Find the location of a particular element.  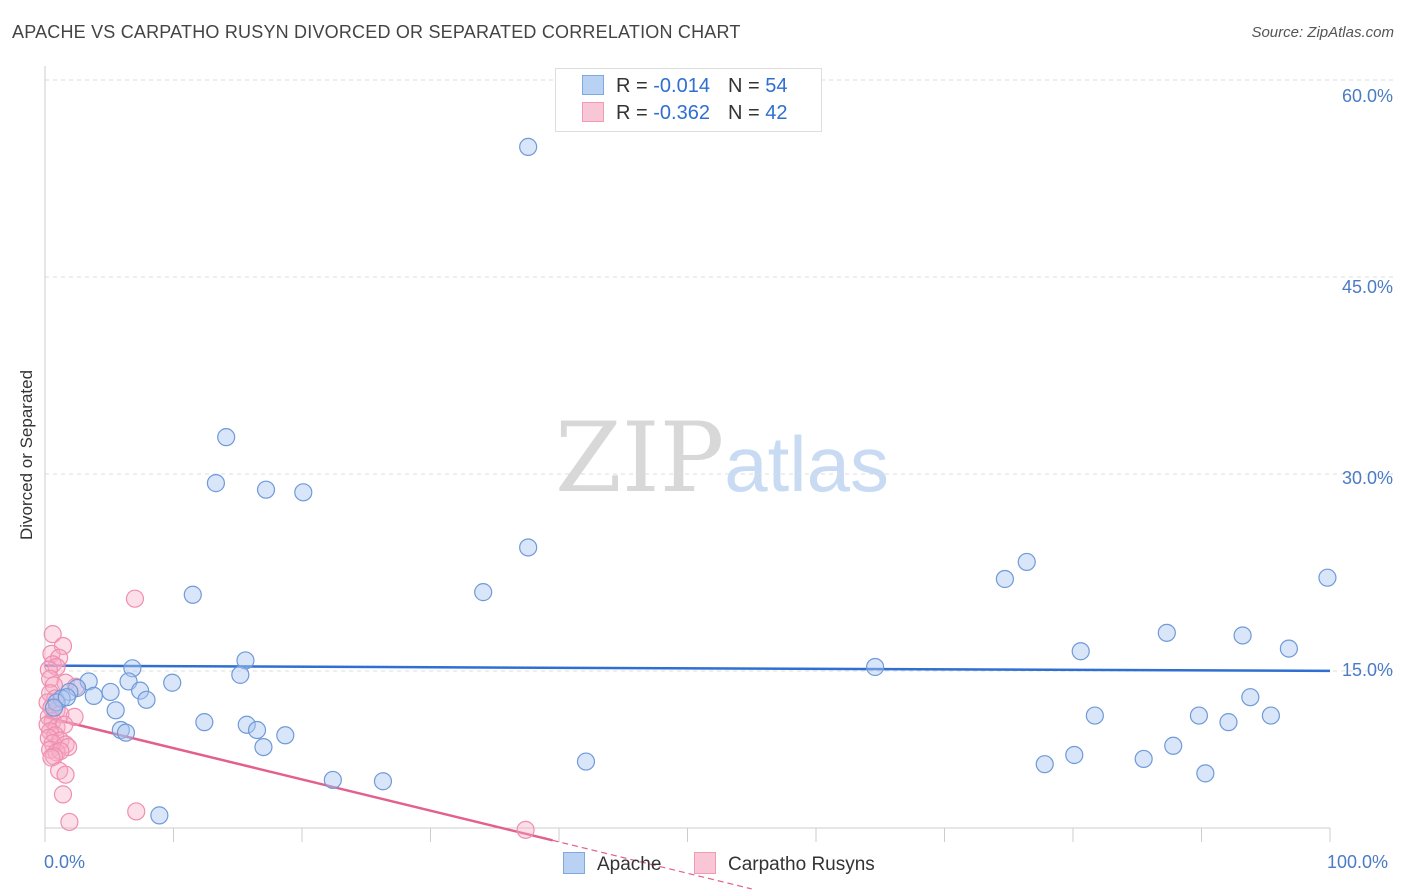

r-value-rusyn: -0.362 is located at coordinates (681, 113).